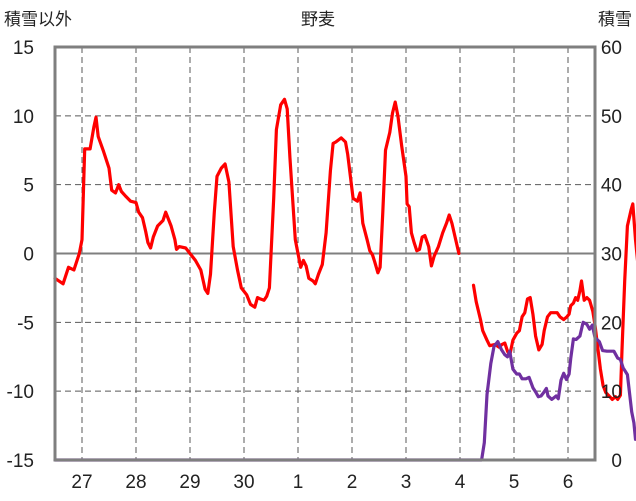 The width and height of the screenshot is (636, 501). I want to click on x-tick-label: 30, so click(243, 482).